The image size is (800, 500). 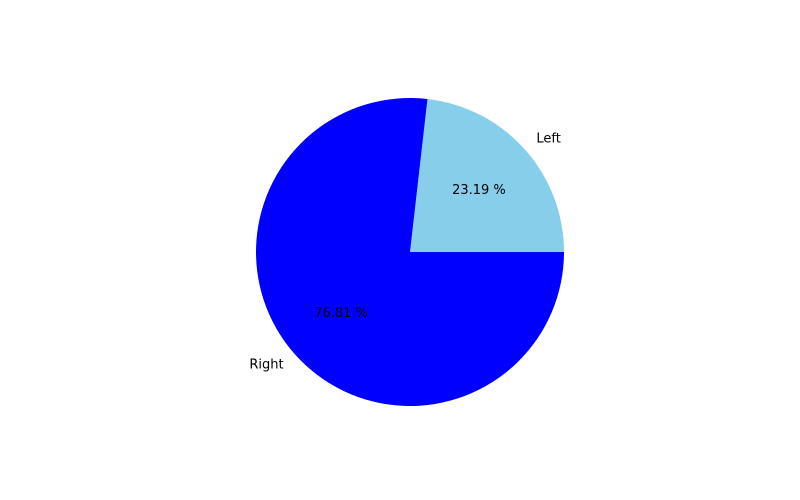 I want to click on slice-label-right: Right, so click(x=266, y=364).